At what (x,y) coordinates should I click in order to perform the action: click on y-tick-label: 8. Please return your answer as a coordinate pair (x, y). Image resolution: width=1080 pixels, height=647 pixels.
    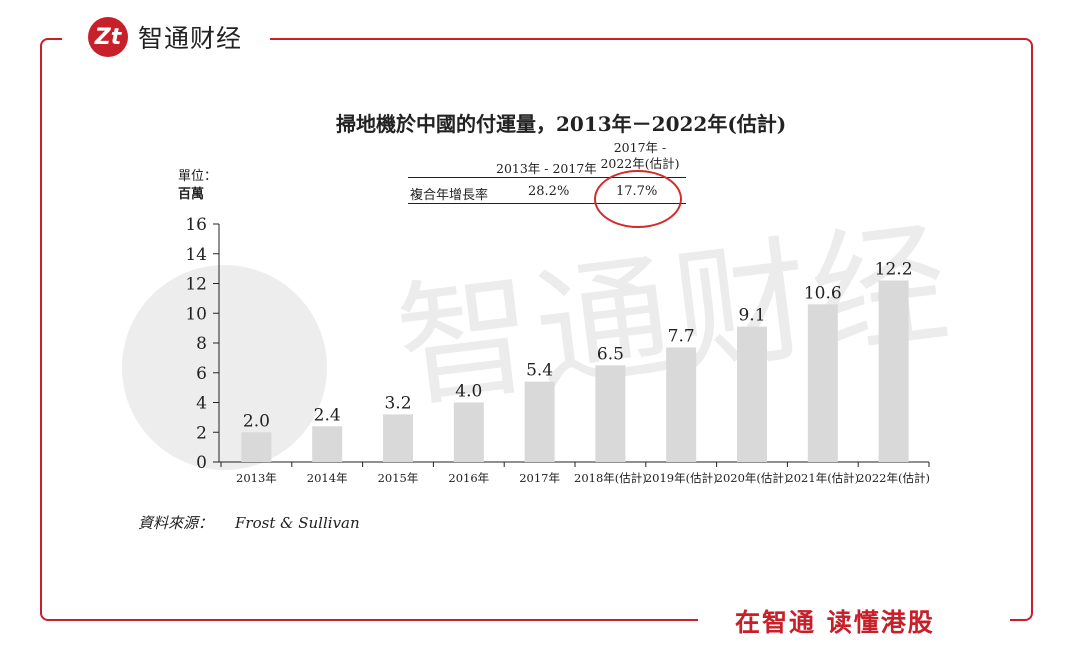
    Looking at the image, I should click on (201, 344).